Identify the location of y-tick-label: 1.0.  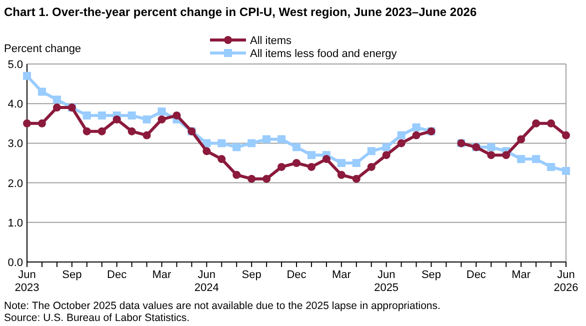
(15, 223).